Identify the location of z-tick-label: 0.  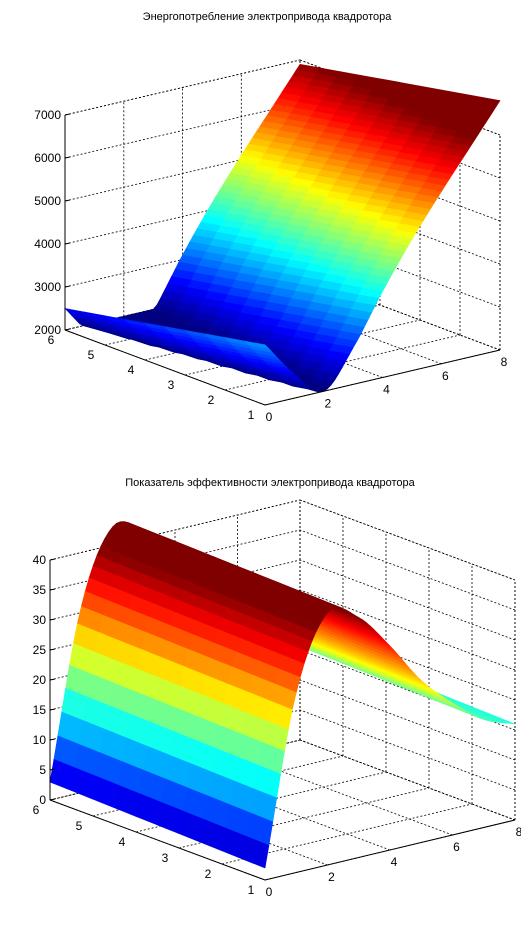
(42, 800).